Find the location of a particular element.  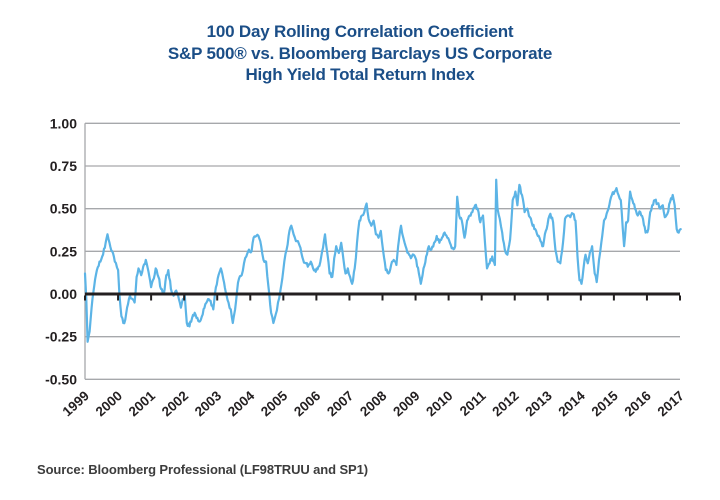

x-tick-label: 2014 is located at coordinates (571, 404).